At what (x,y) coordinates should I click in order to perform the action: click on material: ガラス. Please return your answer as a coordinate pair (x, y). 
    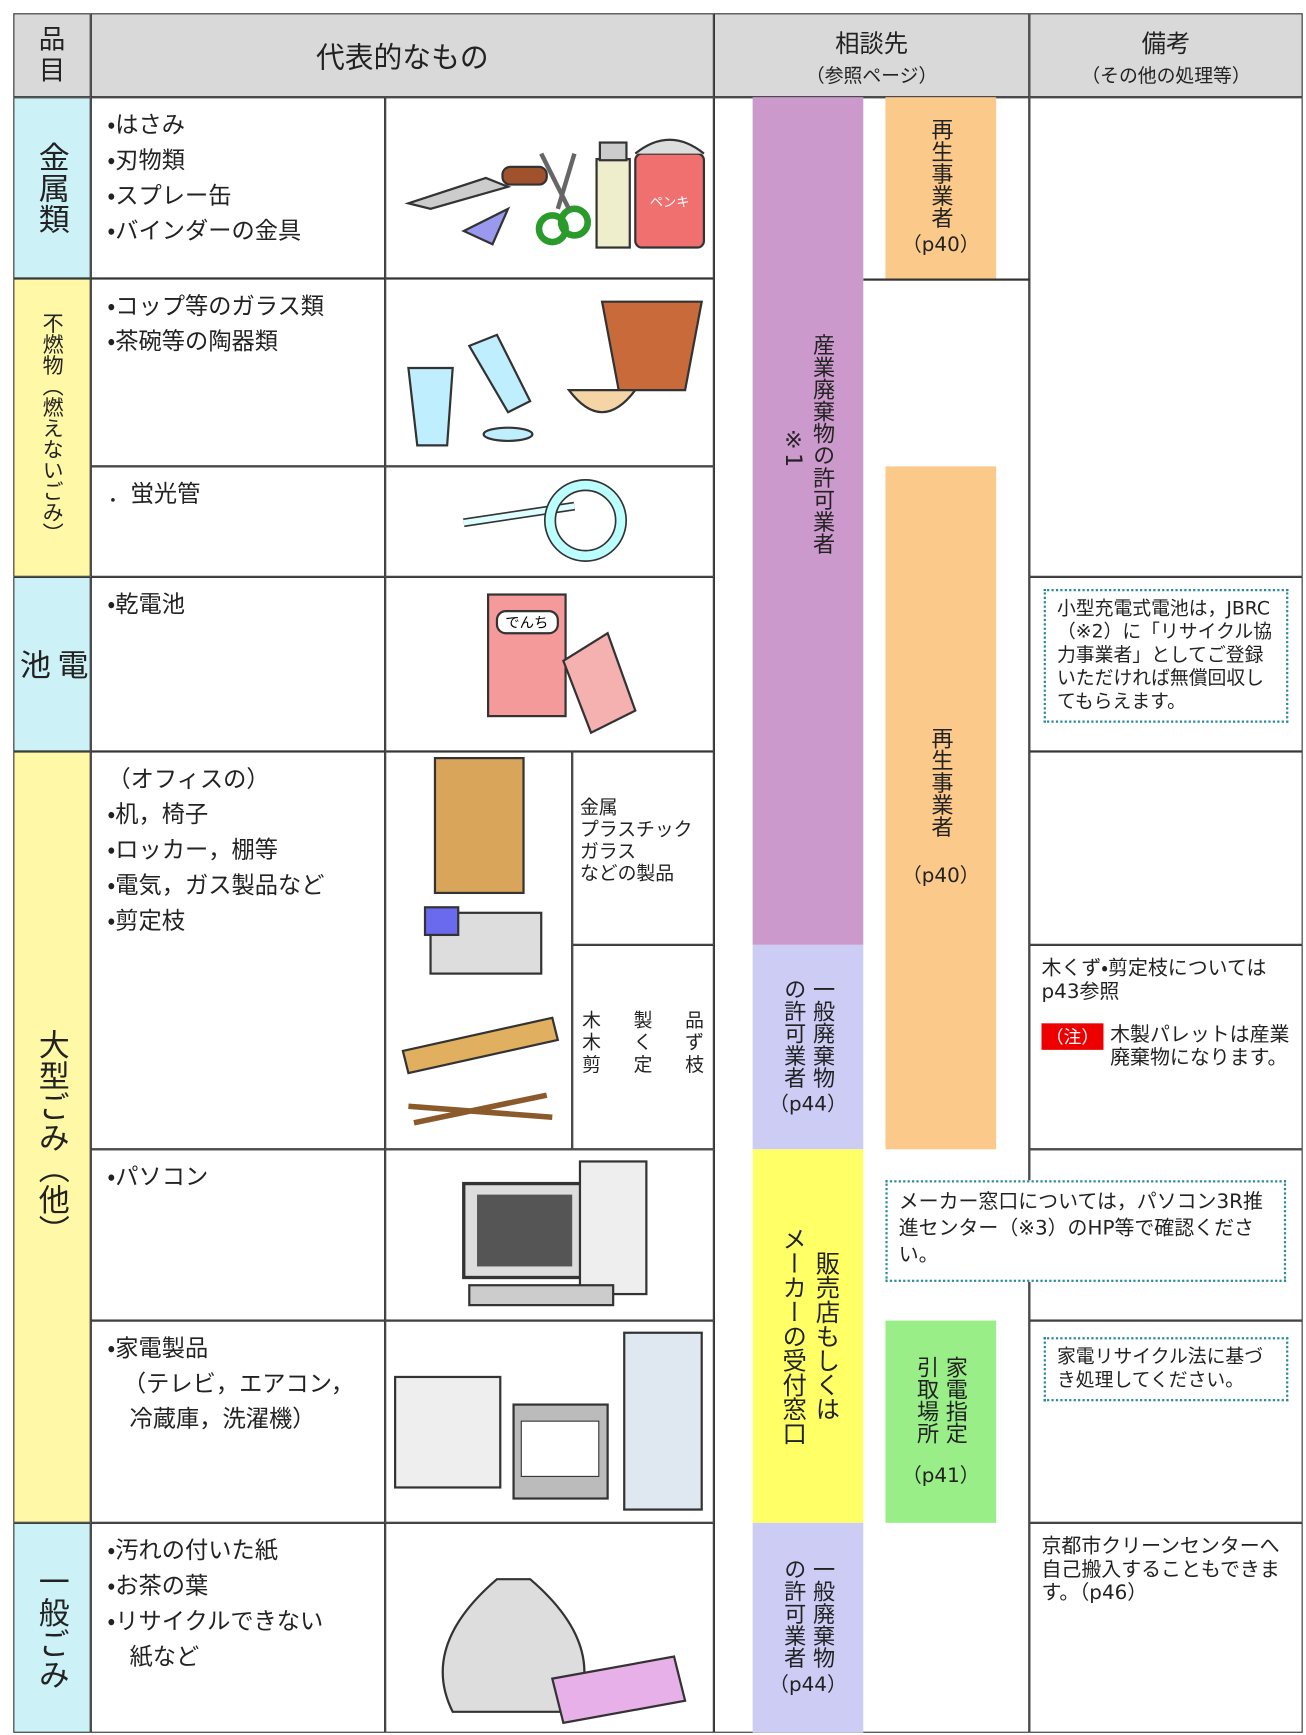
    Looking at the image, I should click on (608, 852).